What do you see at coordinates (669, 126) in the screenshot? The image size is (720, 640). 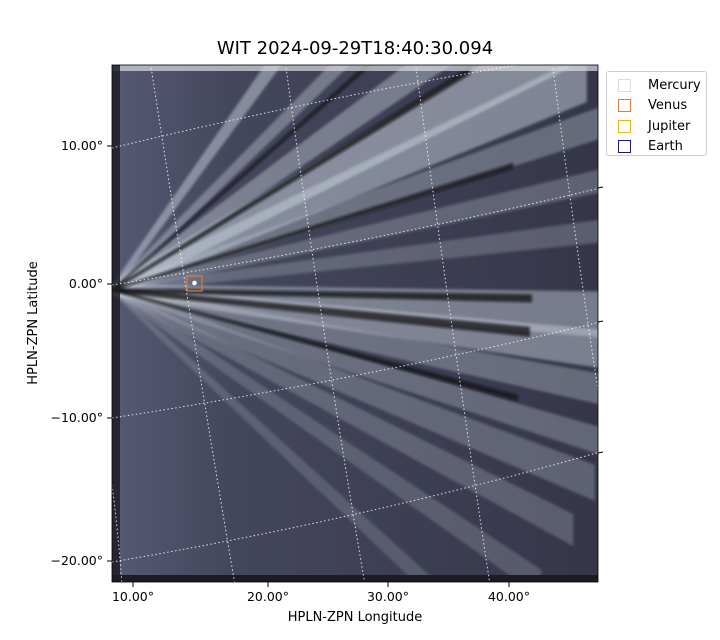 I see `legend-label: Jupiter` at bounding box center [669, 126].